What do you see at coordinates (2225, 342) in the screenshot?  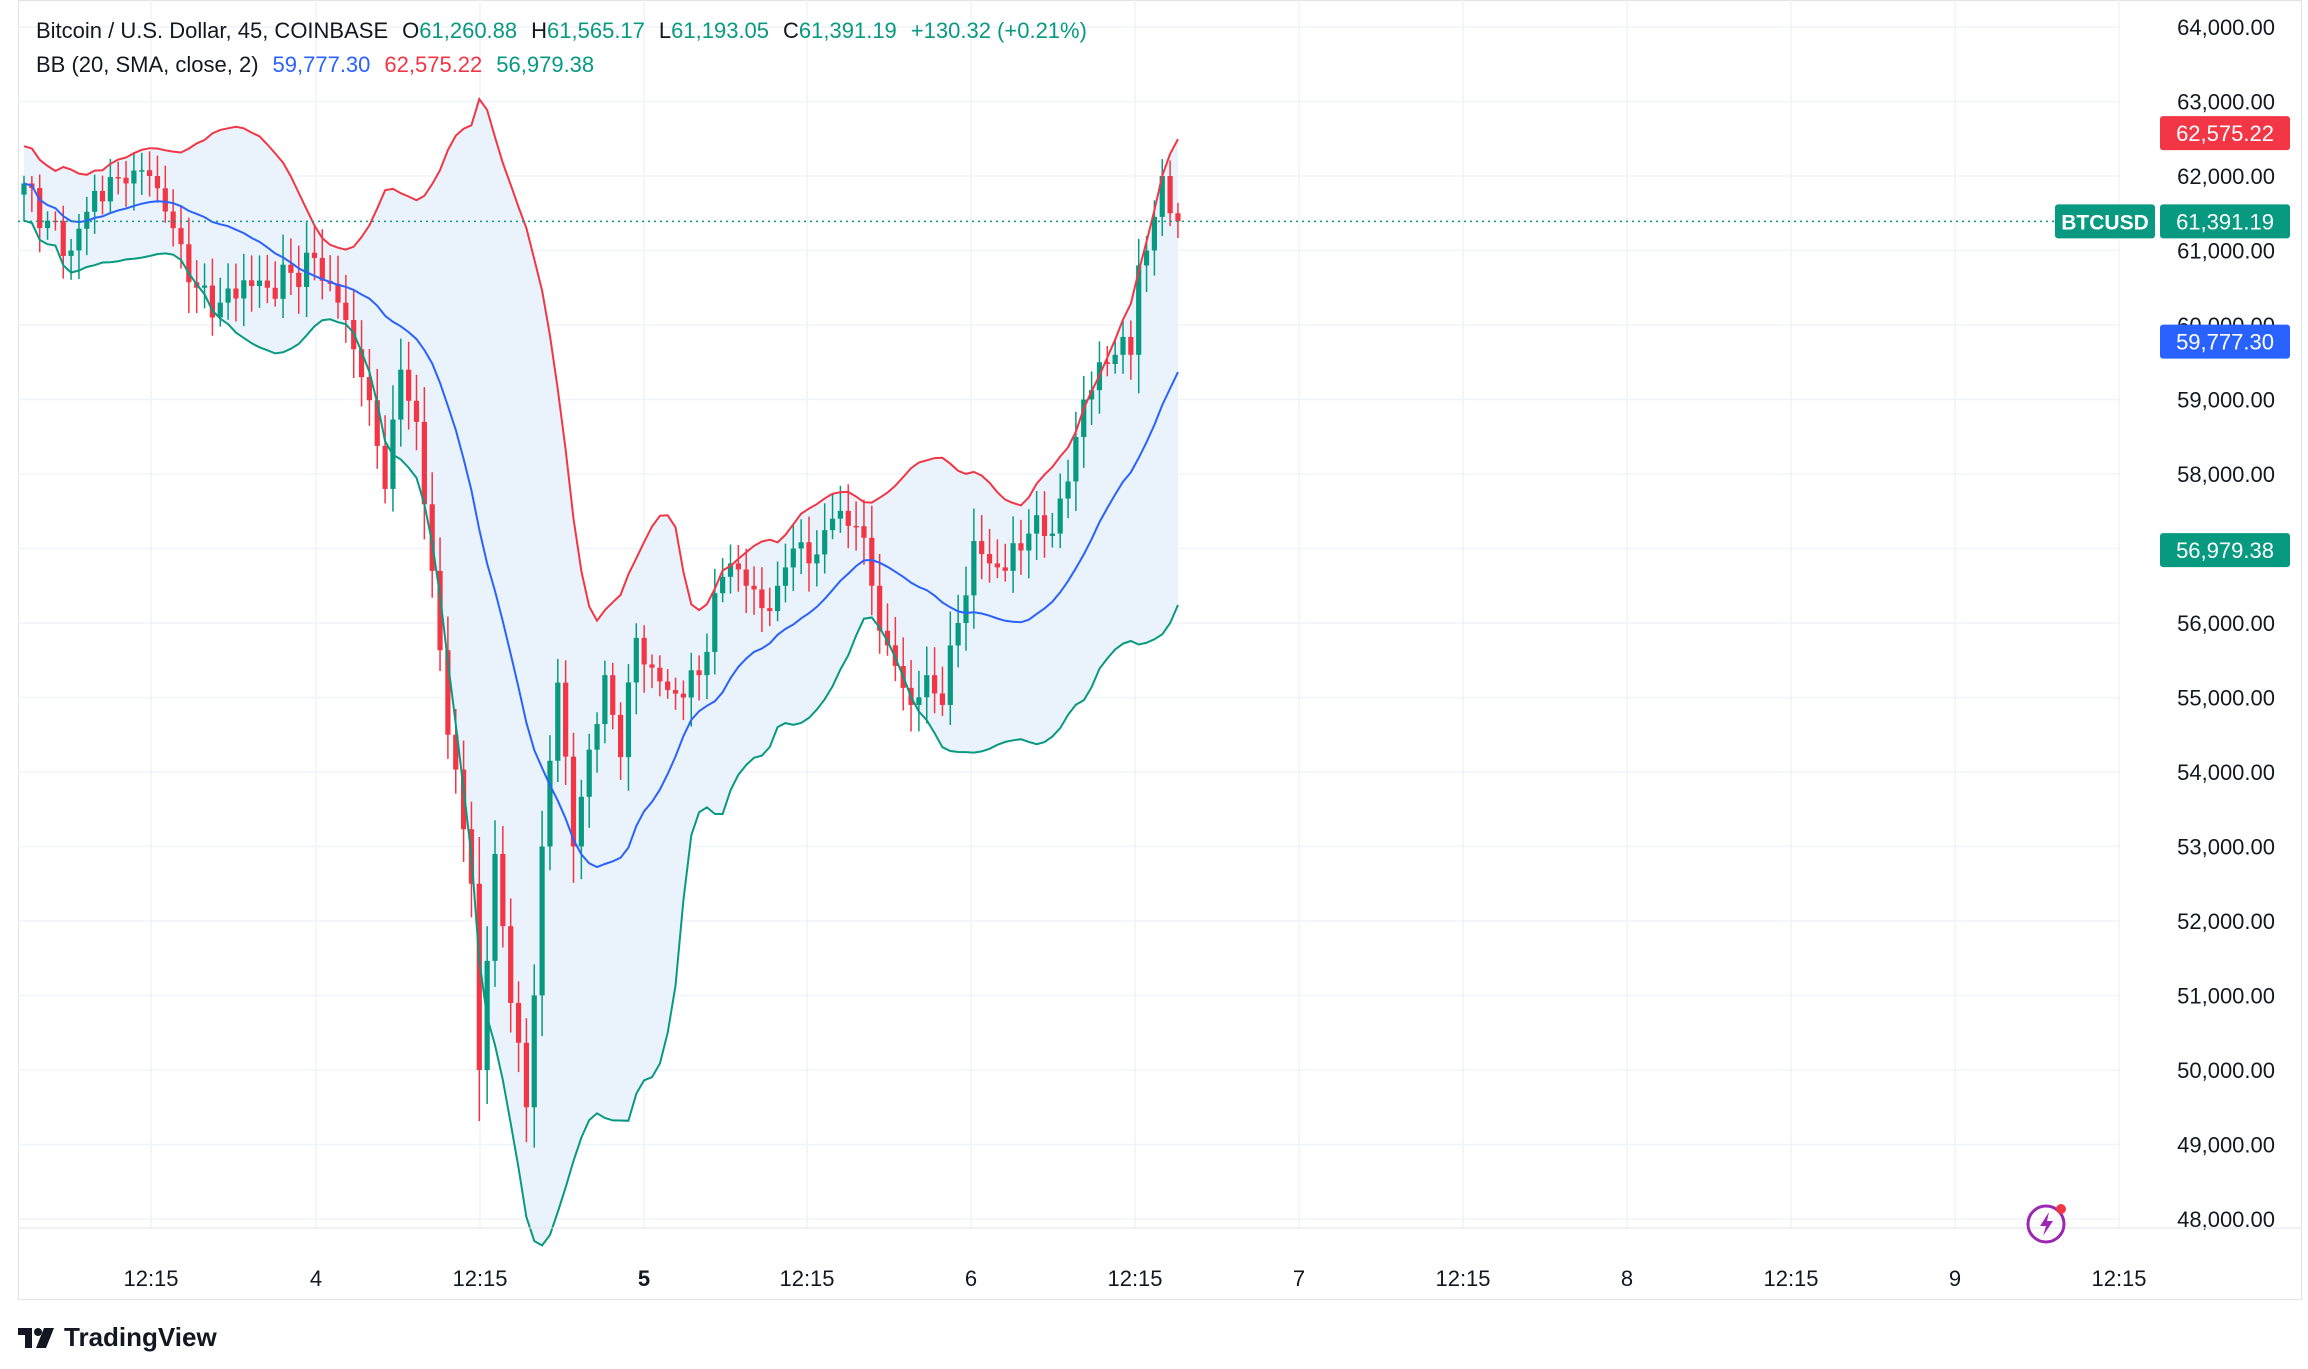 I see `basis-badge-label: 59,777.30` at bounding box center [2225, 342].